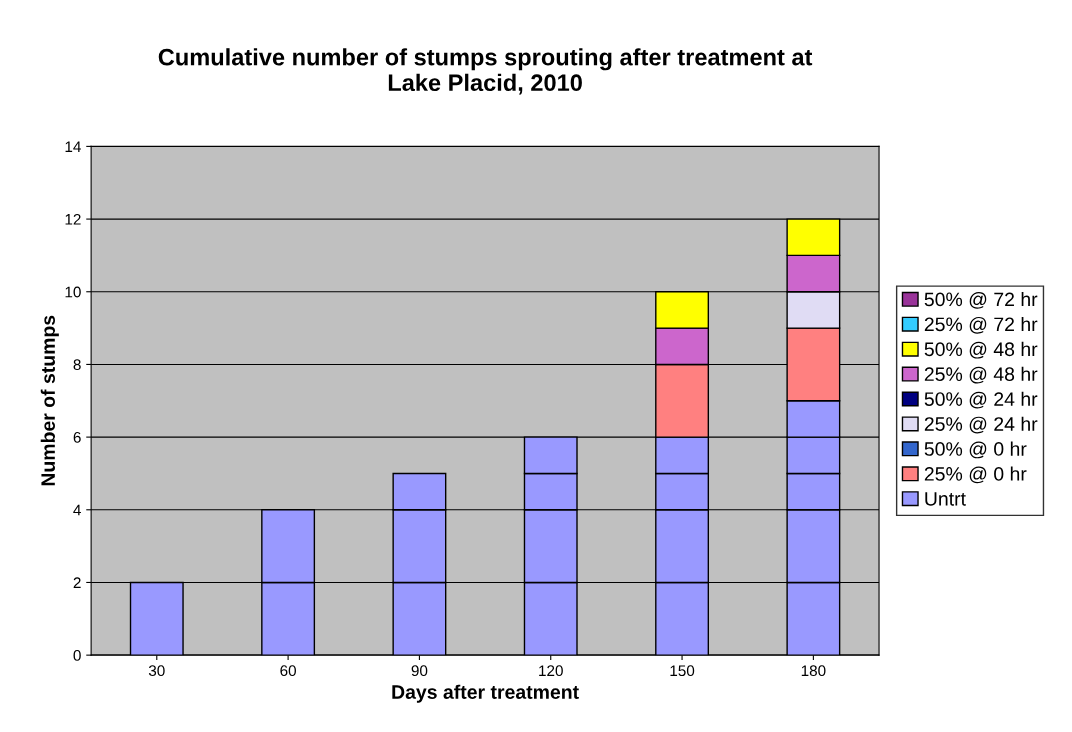 Image resolution: width=1072 pixels, height=732 pixels. I want to click on legend-label: 50% @ 24 hr, so click(981, 400).